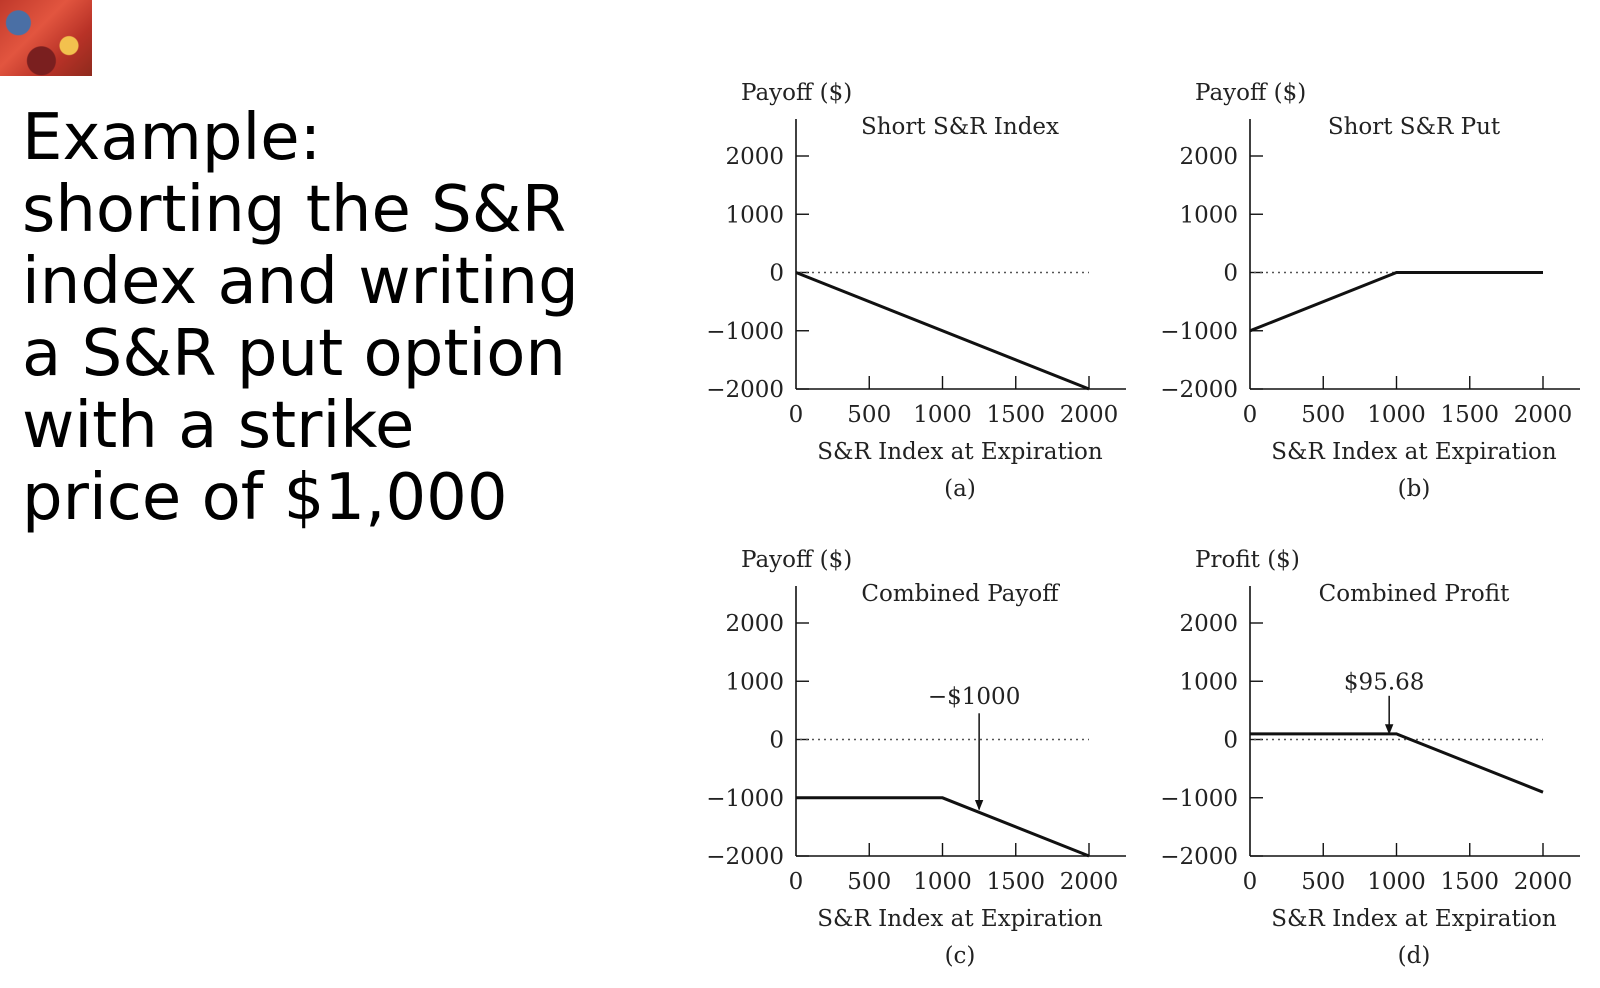 Image resolution: width=1600 pixels, height=988 pixels. Describe the element at coordinates (300, 282) in the screenshot. I see `example-line: index and writing` at that location.